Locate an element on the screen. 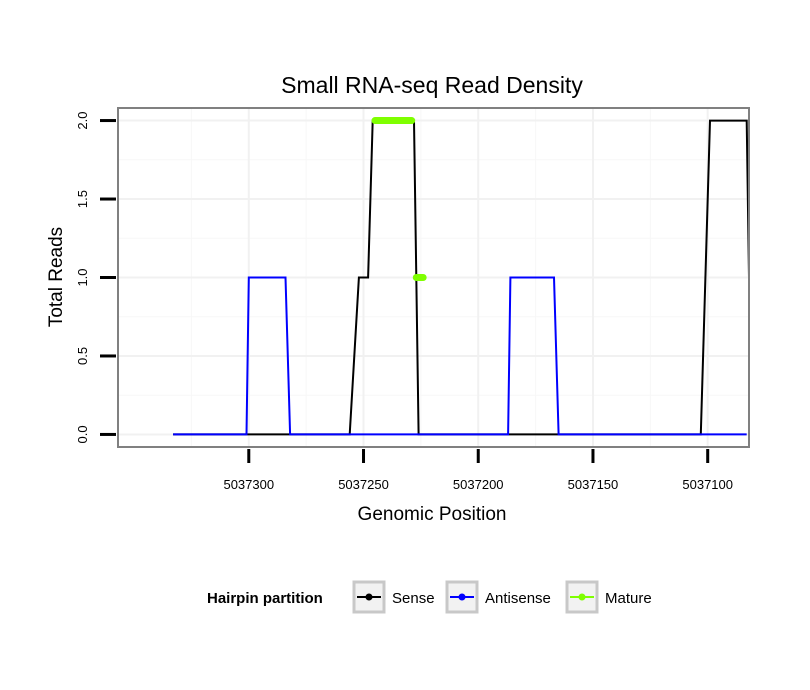 This screenshot has height=690, width=810. legend-label-mature: Mature is located at coordinates (628, 598).